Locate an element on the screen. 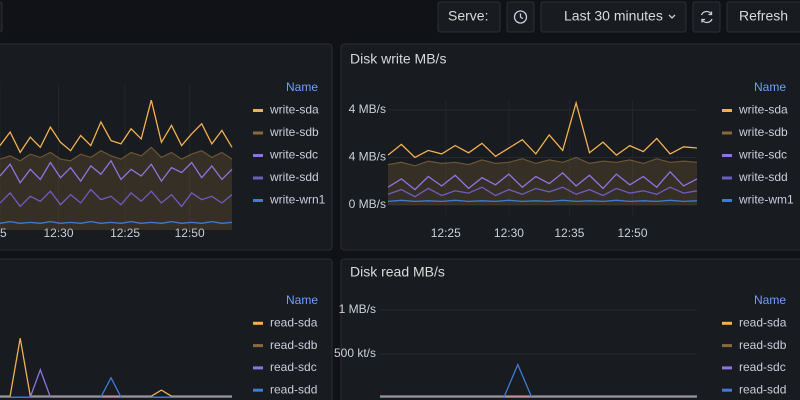 The image size is (800, 400). legend-label: write-wm1 is located at coordinates (766, 200).